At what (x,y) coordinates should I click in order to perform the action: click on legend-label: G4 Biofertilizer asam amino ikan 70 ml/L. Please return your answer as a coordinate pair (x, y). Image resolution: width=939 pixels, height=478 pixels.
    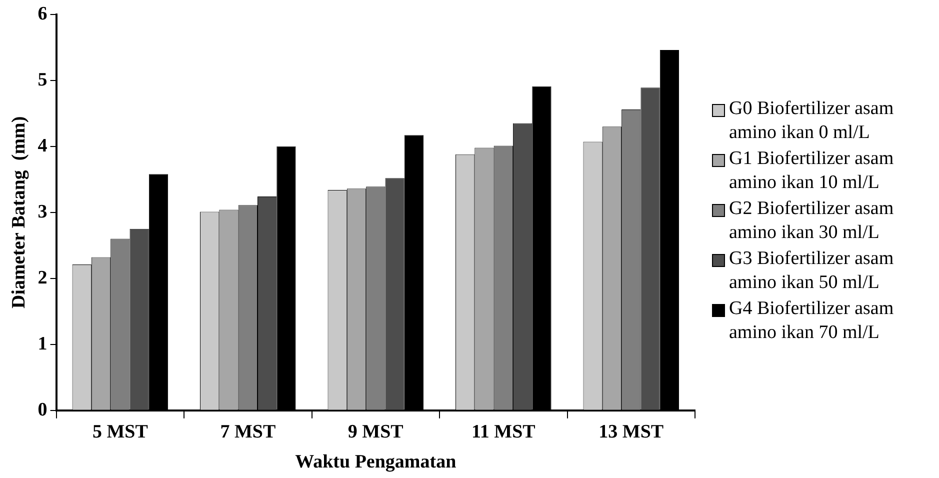
    Looking at the image, I should click on (812, 321).